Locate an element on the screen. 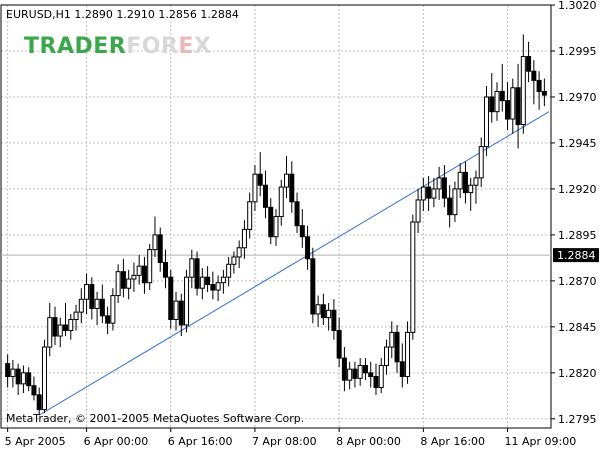  current-price-label: 1.2884 is located at coordinates (576, 255).